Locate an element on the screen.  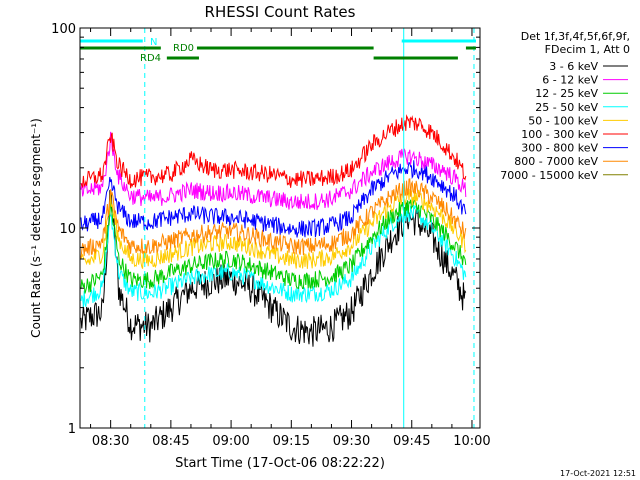
chart-title: RHESSI Count Rates is located at coordinates (280, 12).